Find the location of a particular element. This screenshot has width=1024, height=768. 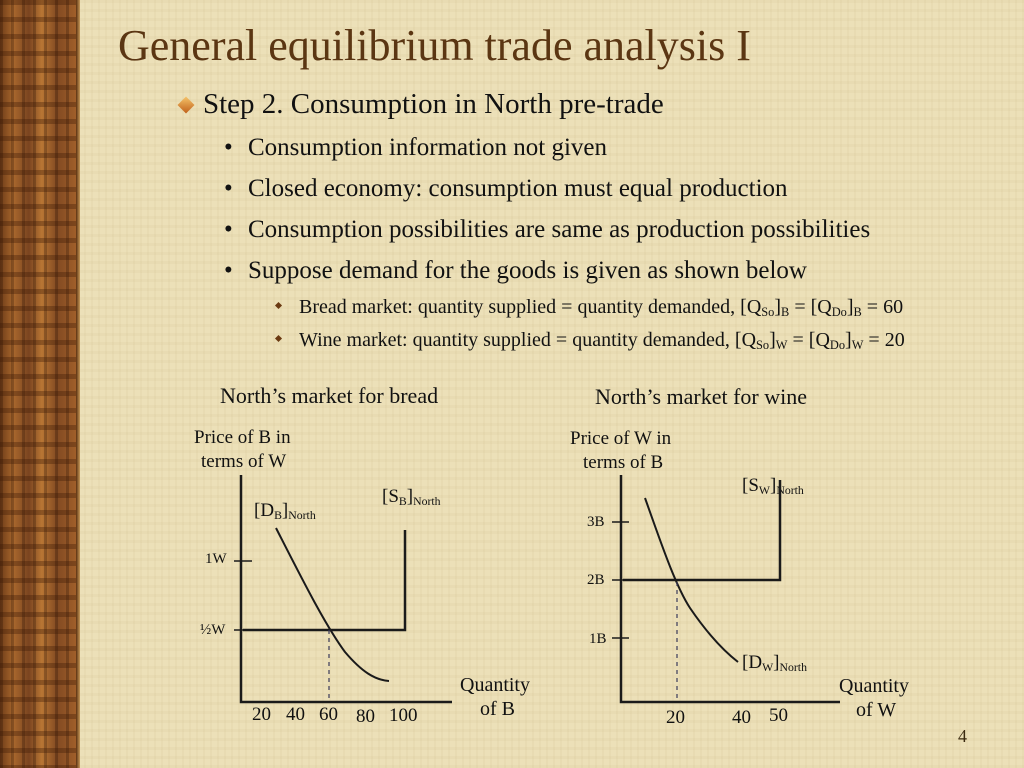

bread-demand-label: [DB]North is located at coordinates (285, 511).